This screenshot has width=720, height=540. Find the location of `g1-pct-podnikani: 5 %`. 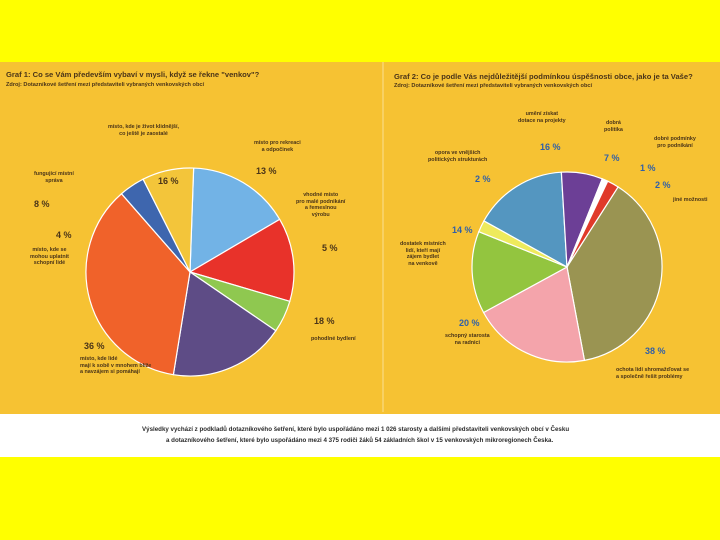

g1-pct-podnikani: 5 % is located at coordinates (330, 248).